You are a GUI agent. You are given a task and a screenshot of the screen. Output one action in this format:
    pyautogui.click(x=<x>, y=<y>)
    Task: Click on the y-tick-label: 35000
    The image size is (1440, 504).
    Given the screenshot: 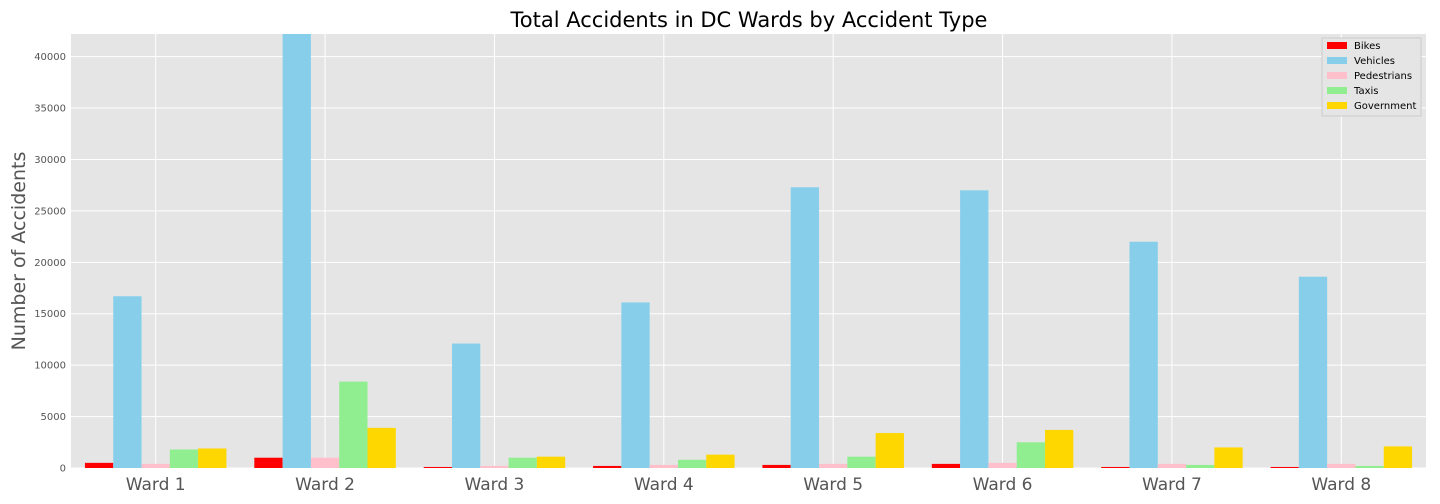 What is the action you would take?
    pyautogui.click(x=50, y=109)
    